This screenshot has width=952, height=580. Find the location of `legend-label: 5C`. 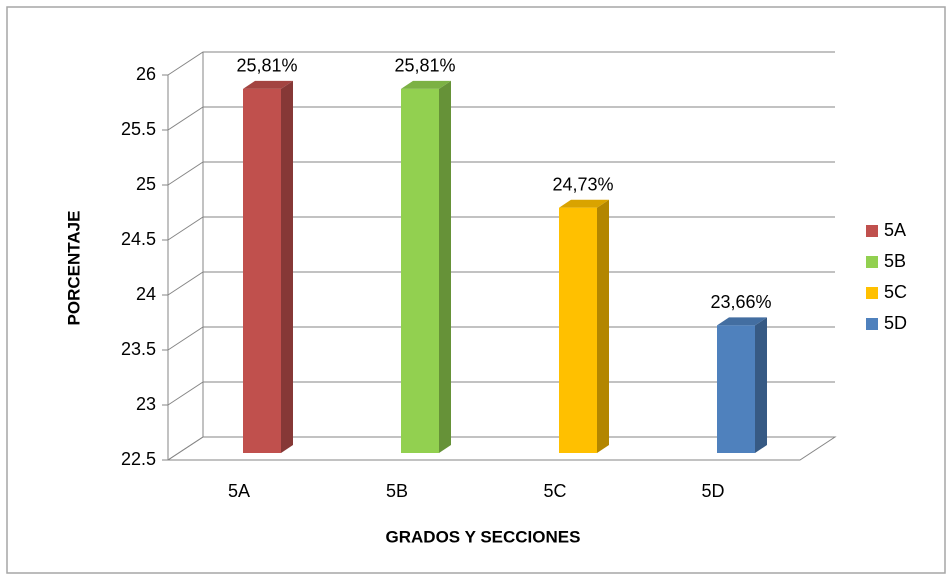

legend-label: 5C is located at coordinates (895, 292).